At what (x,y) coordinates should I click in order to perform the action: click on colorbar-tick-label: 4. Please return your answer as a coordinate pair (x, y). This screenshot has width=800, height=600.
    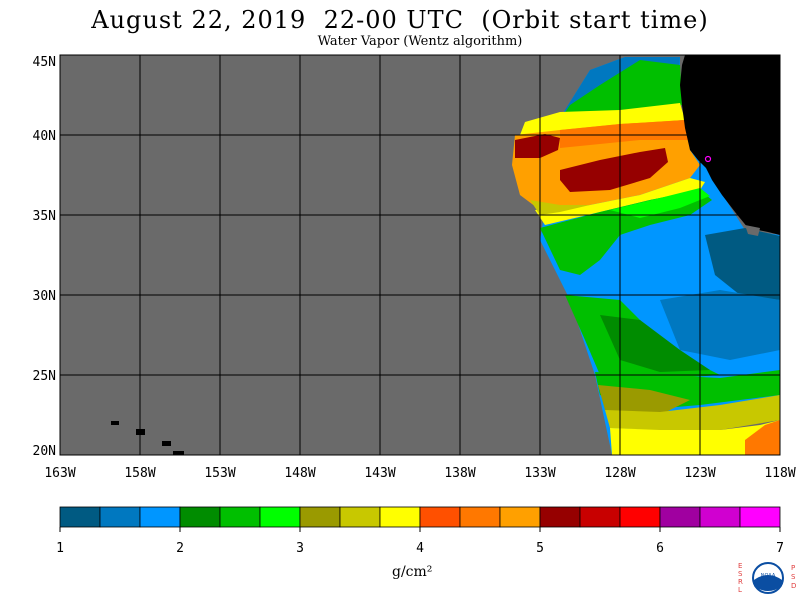
    Looking at the image, I should click on (420, 548).